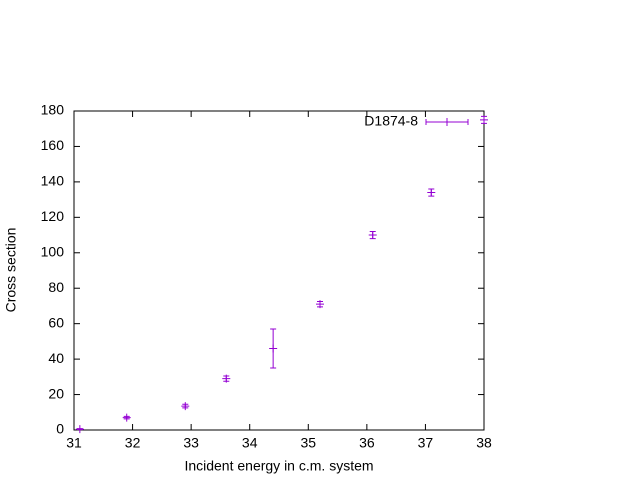 The width and height of the screenshot is (640, 480). What do you see at coordinates (484, 443) in the screenshot?
I see `x-tick-label: 38` at bounding box center [484, 443].